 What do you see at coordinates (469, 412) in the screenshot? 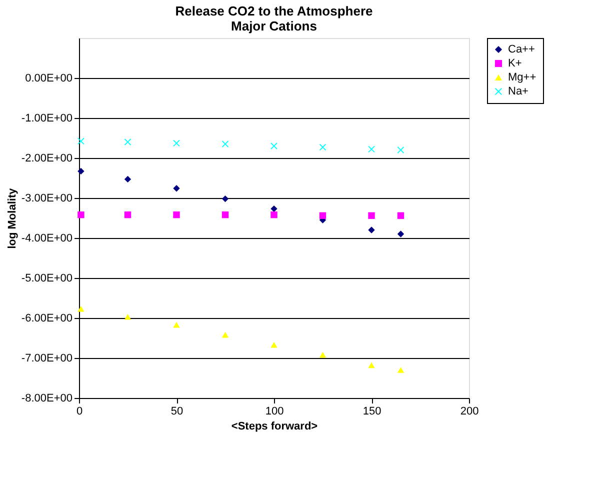
I see `x-tick-label: 200` at bounding box center [469, 412].